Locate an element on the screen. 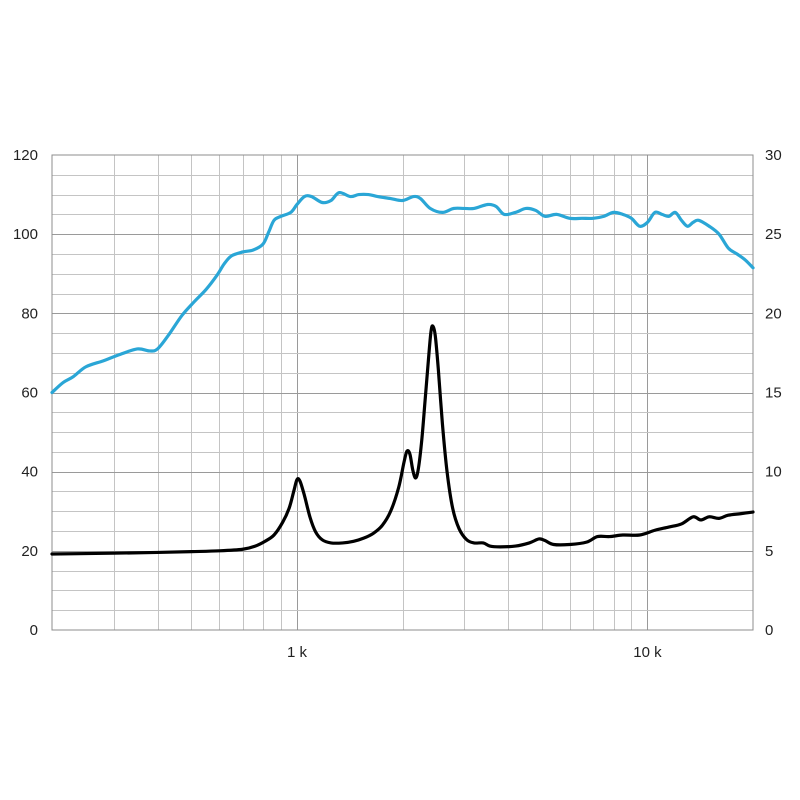 This screenshot has width=800, height=800. y-right-tick-label: 10 is located at coordinates (773, 472).